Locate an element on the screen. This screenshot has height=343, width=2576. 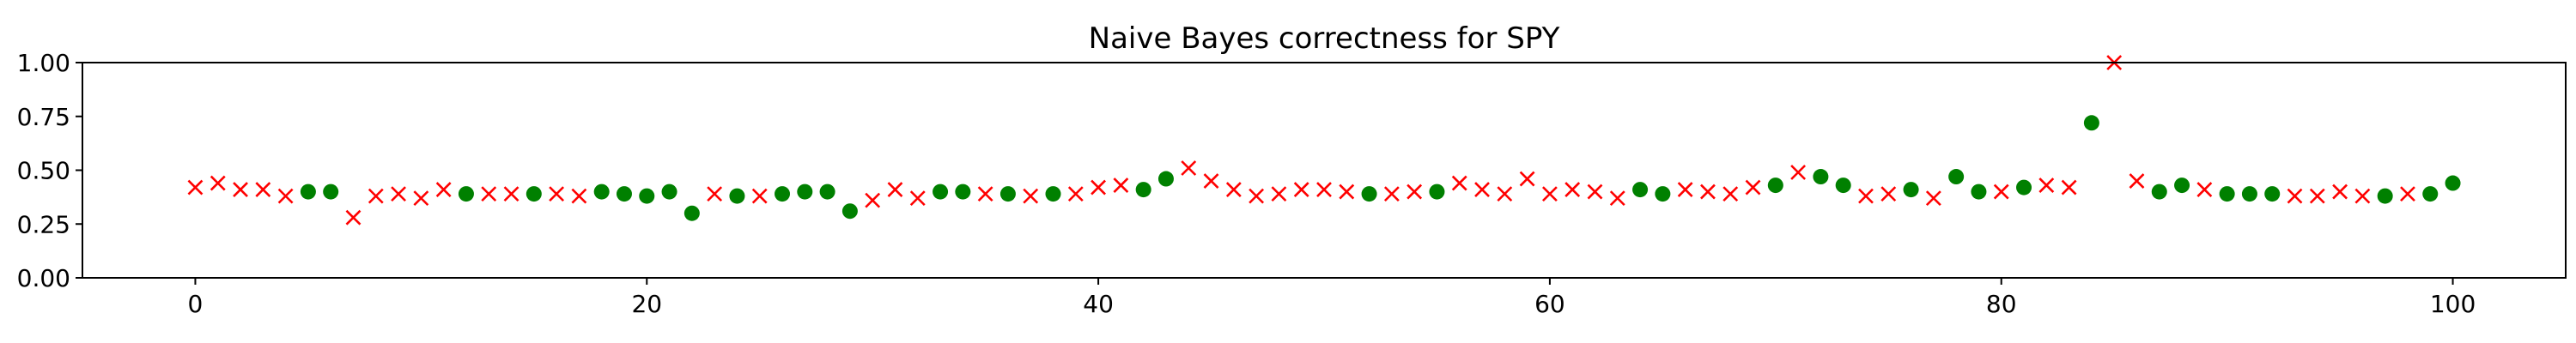
chart-title: Naive Bayes correctness for SPY is located at coordinates (1324, 38).